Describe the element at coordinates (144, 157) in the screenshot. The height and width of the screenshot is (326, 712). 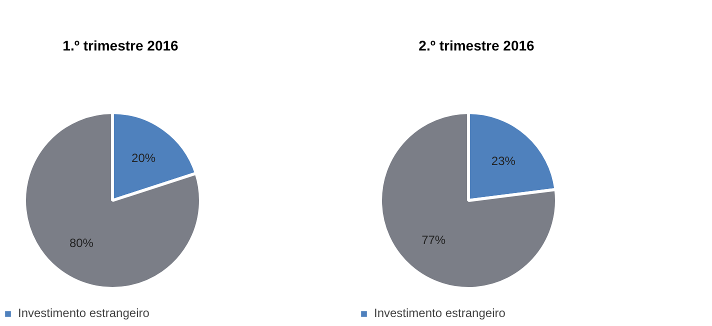
I see `data-label: 20%` at that location.